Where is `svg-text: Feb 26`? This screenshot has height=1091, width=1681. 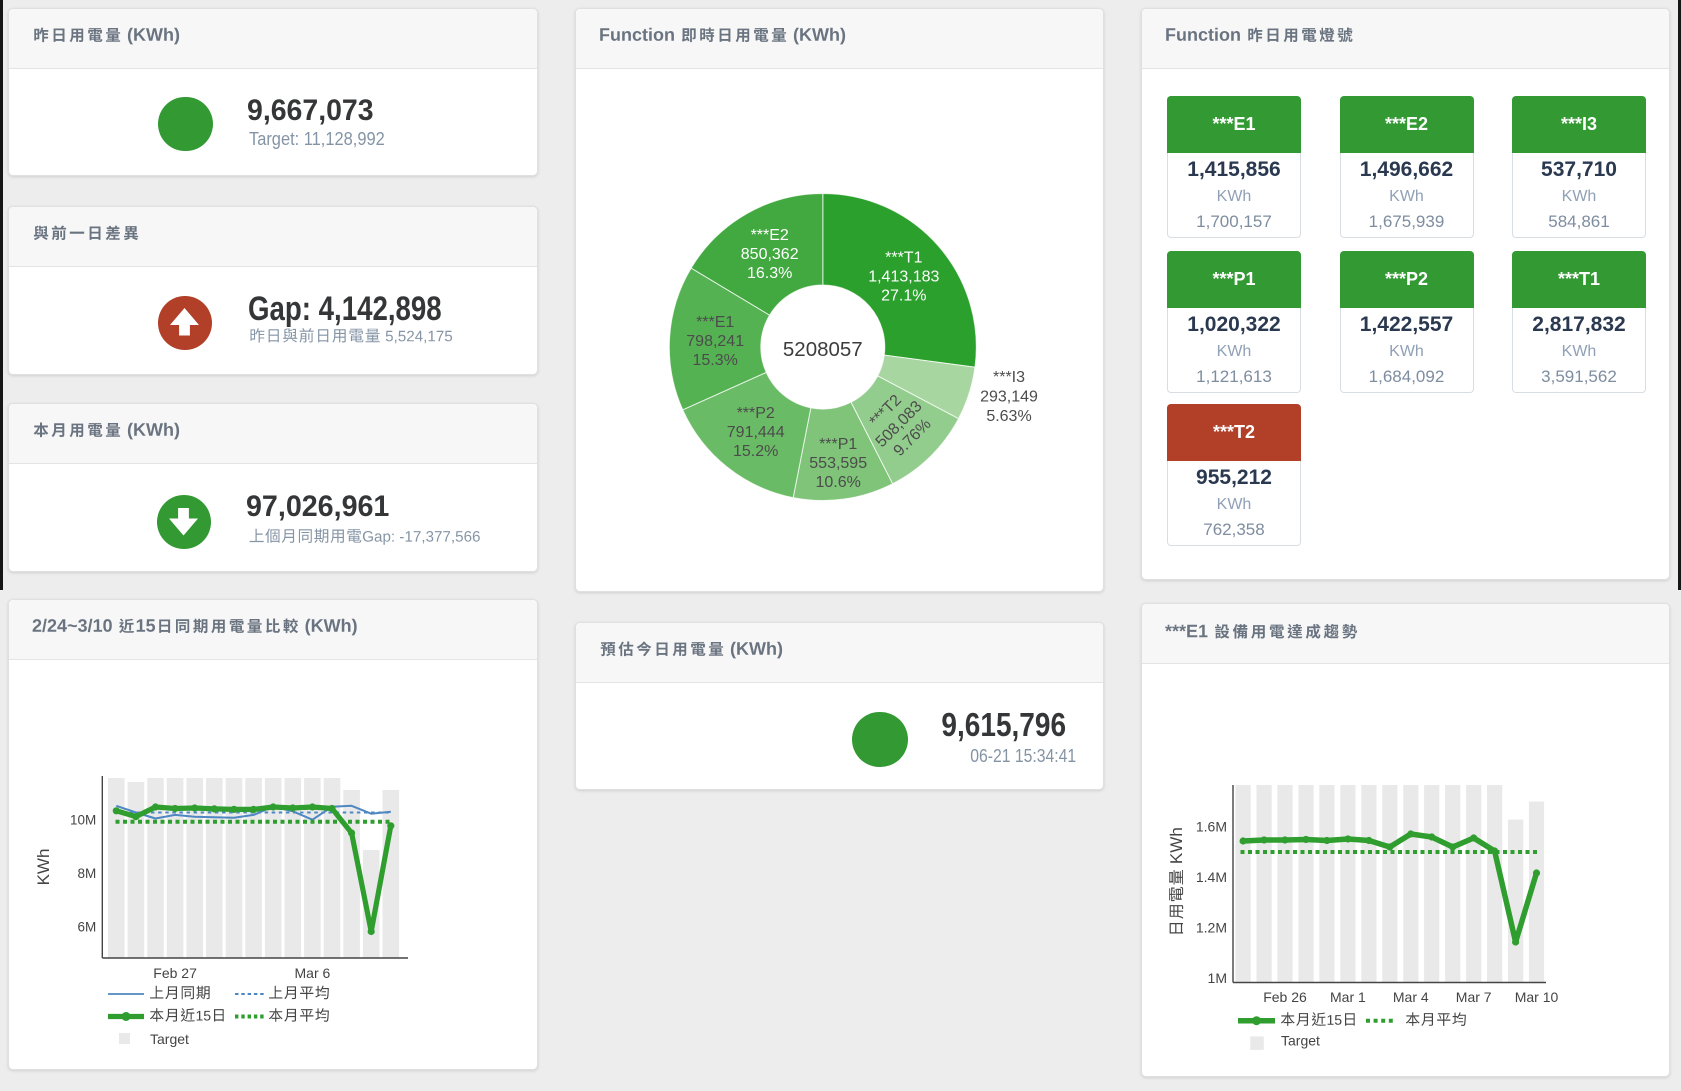
svg-text: Feb 26 is located at coordinates (1285, 997).